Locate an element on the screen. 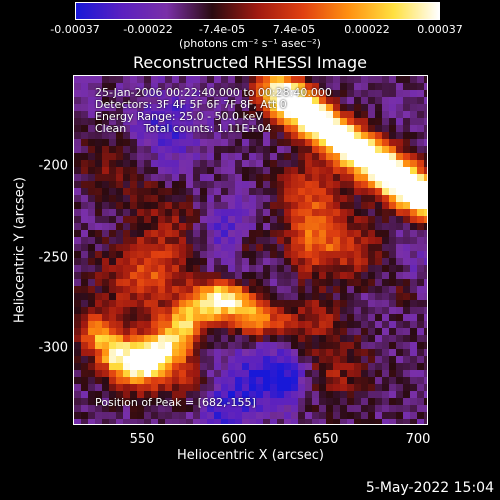 The image size is (500, 500). x-tick-label: 600 is located at coordinates (234, 439).